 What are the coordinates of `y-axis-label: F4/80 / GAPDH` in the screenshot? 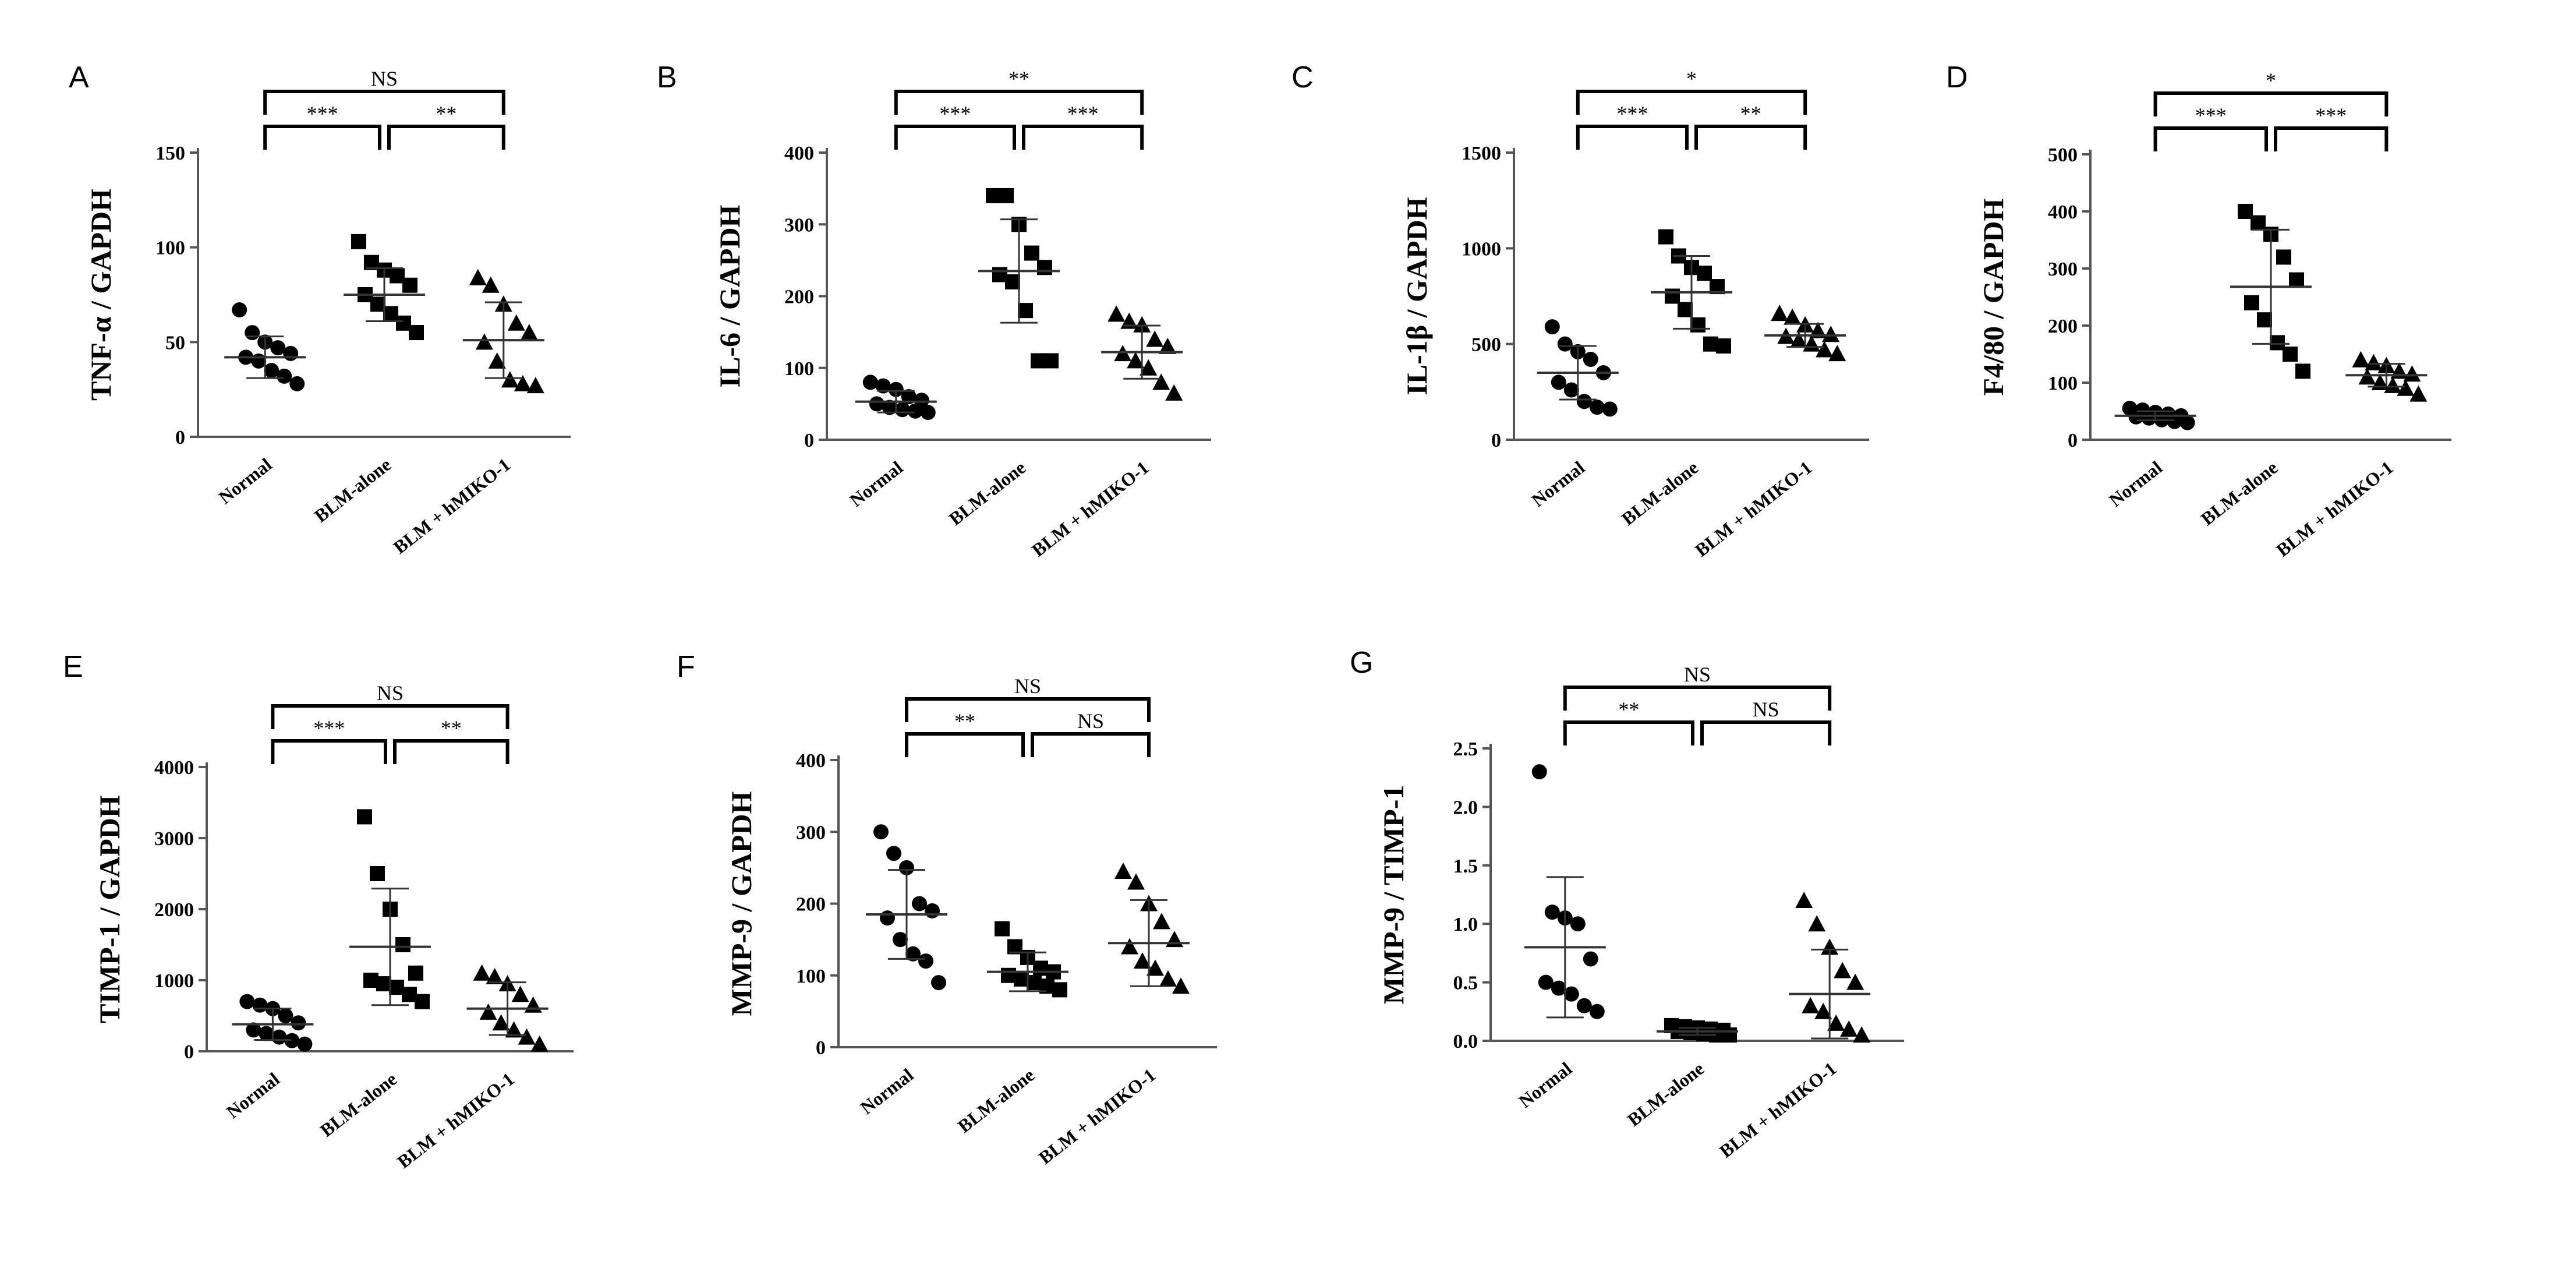 It's located at (1993, 296).